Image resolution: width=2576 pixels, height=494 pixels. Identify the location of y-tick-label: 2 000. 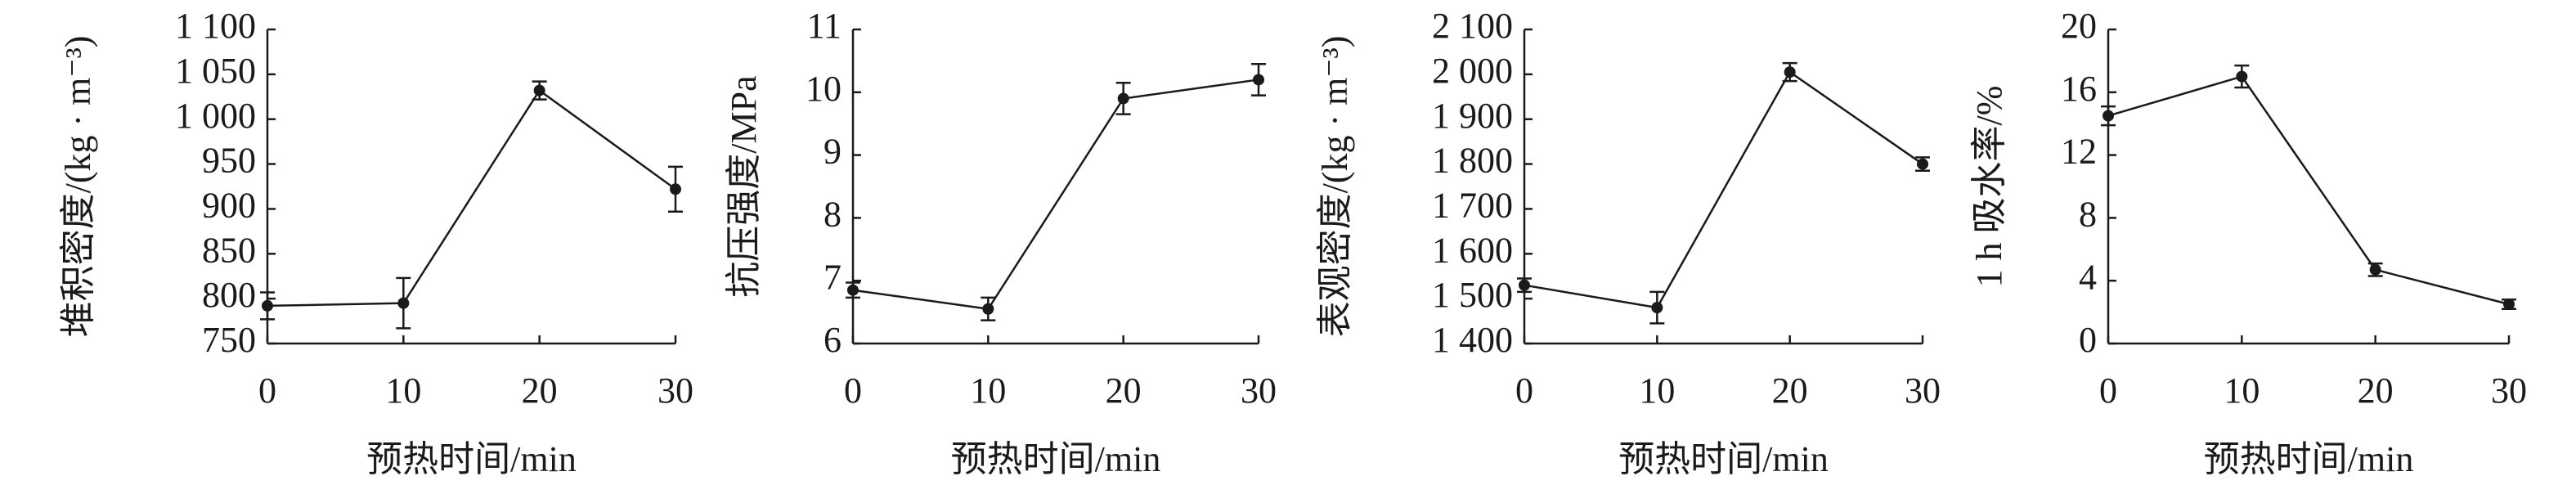
(1472, 71).